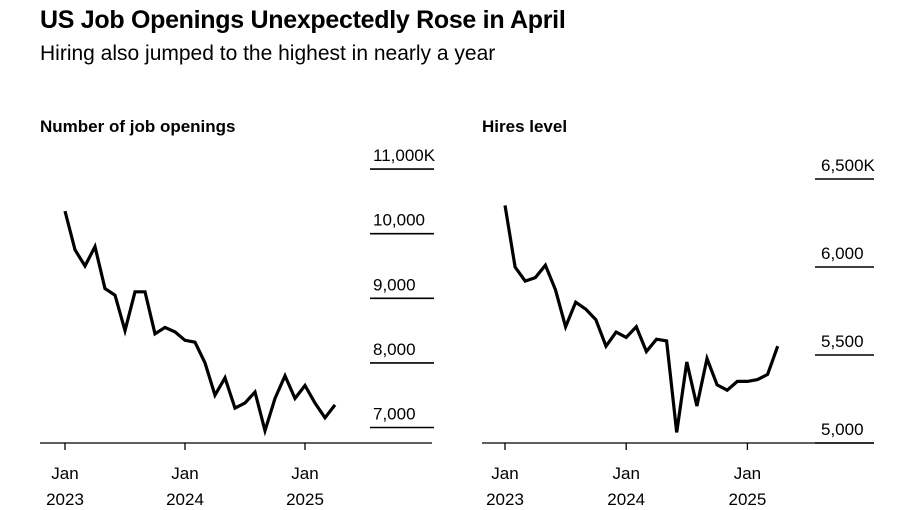  I want to click on openings-ytick-label: 7,000, so click(394, 414).